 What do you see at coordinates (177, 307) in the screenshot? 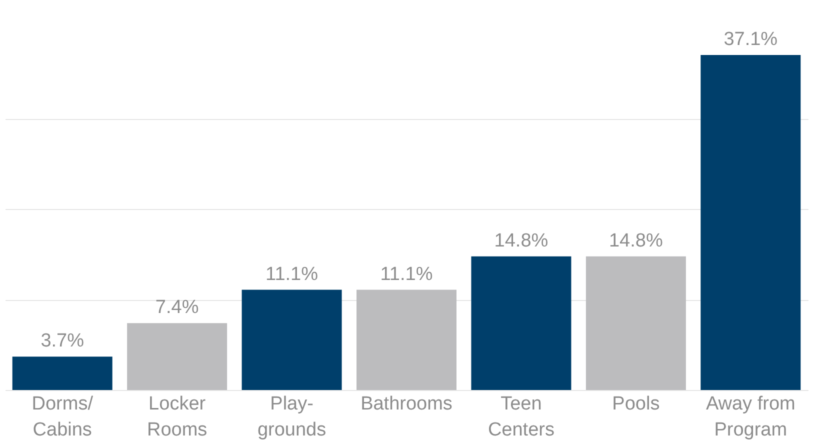
I see `data-label: 7.4%` at bounding box center [177, 307].